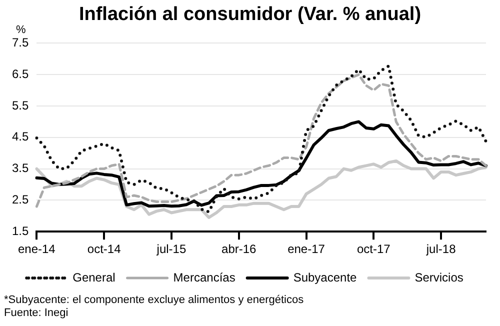  What do you see at coordinates (20, 43) in the screenshot?
I see `y-tick-label: 7.5` at bounding box center [20, 43].